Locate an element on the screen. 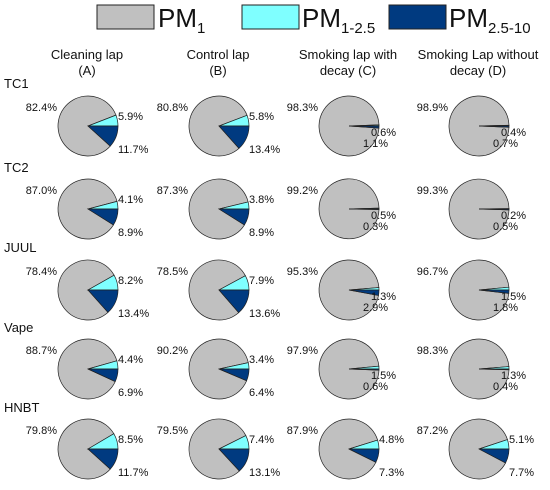 This screenshot has height=490, width=550. pie-label-hnbt-col1-pm1: 79.8% is located at coordinates (41, 431).